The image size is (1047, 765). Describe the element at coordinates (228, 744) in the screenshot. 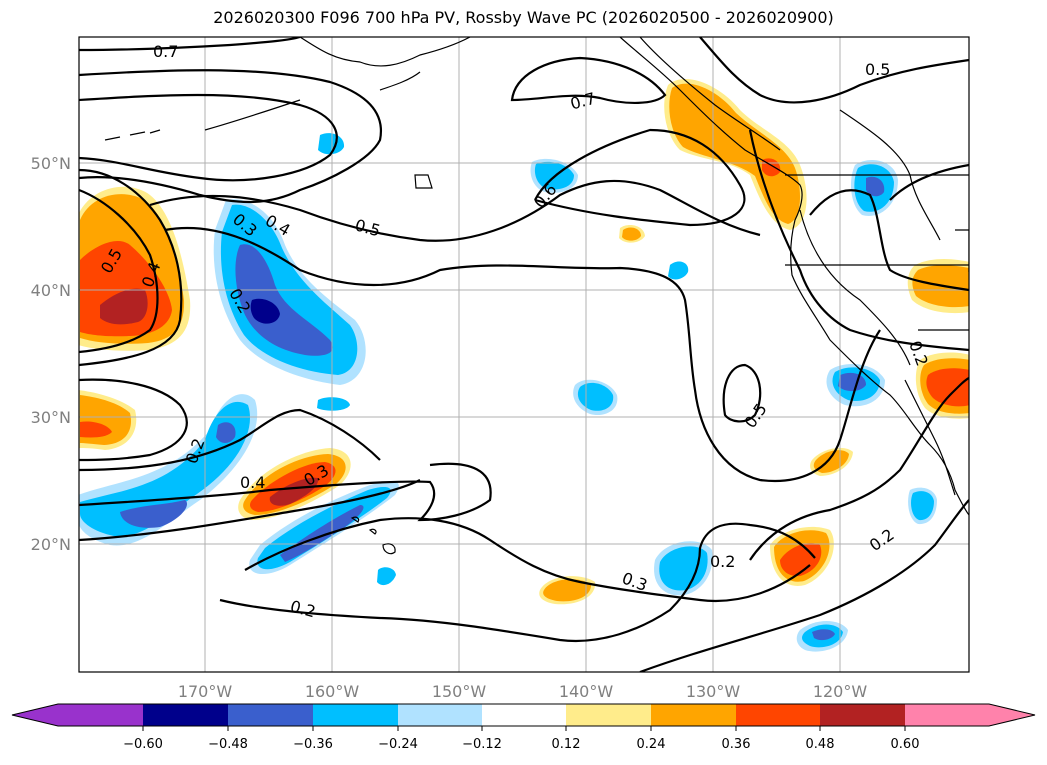

I see `colorbar-tick-label: −0.48` at that location.